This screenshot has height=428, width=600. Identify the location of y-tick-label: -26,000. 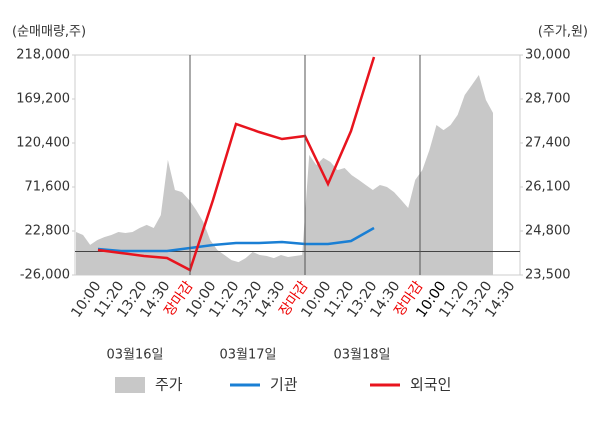
(45, 275).